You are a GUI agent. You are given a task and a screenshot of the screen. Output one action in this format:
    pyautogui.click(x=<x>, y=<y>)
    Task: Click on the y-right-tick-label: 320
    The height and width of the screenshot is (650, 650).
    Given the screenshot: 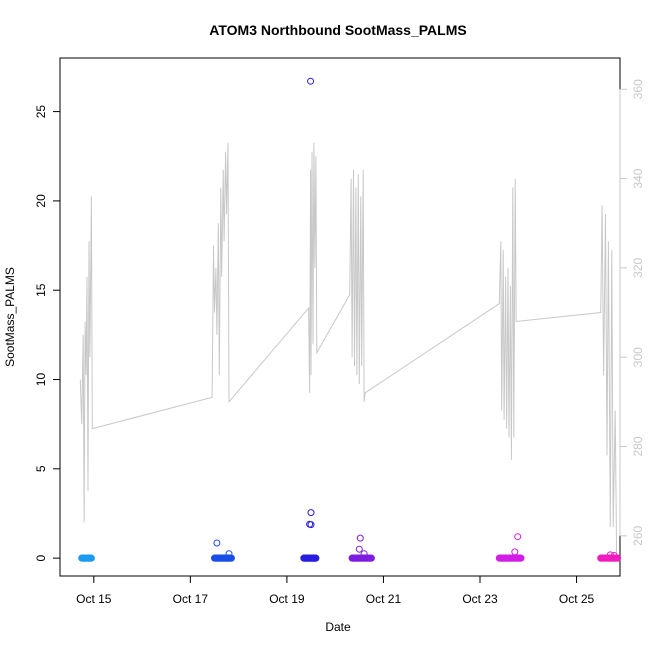 What is the action you would take?
    pyautogui.click(x=638, y=268)
    